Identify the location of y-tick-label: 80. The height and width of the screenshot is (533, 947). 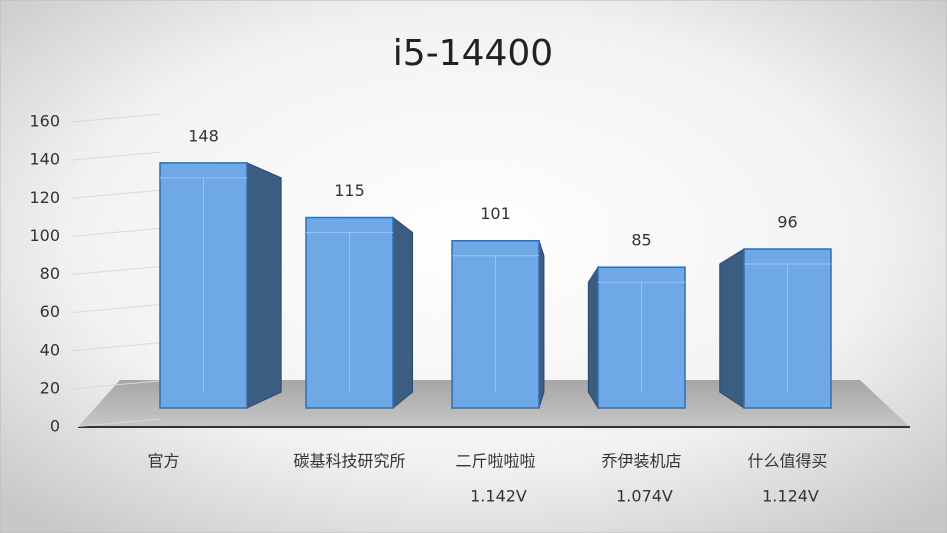
(50, 273).